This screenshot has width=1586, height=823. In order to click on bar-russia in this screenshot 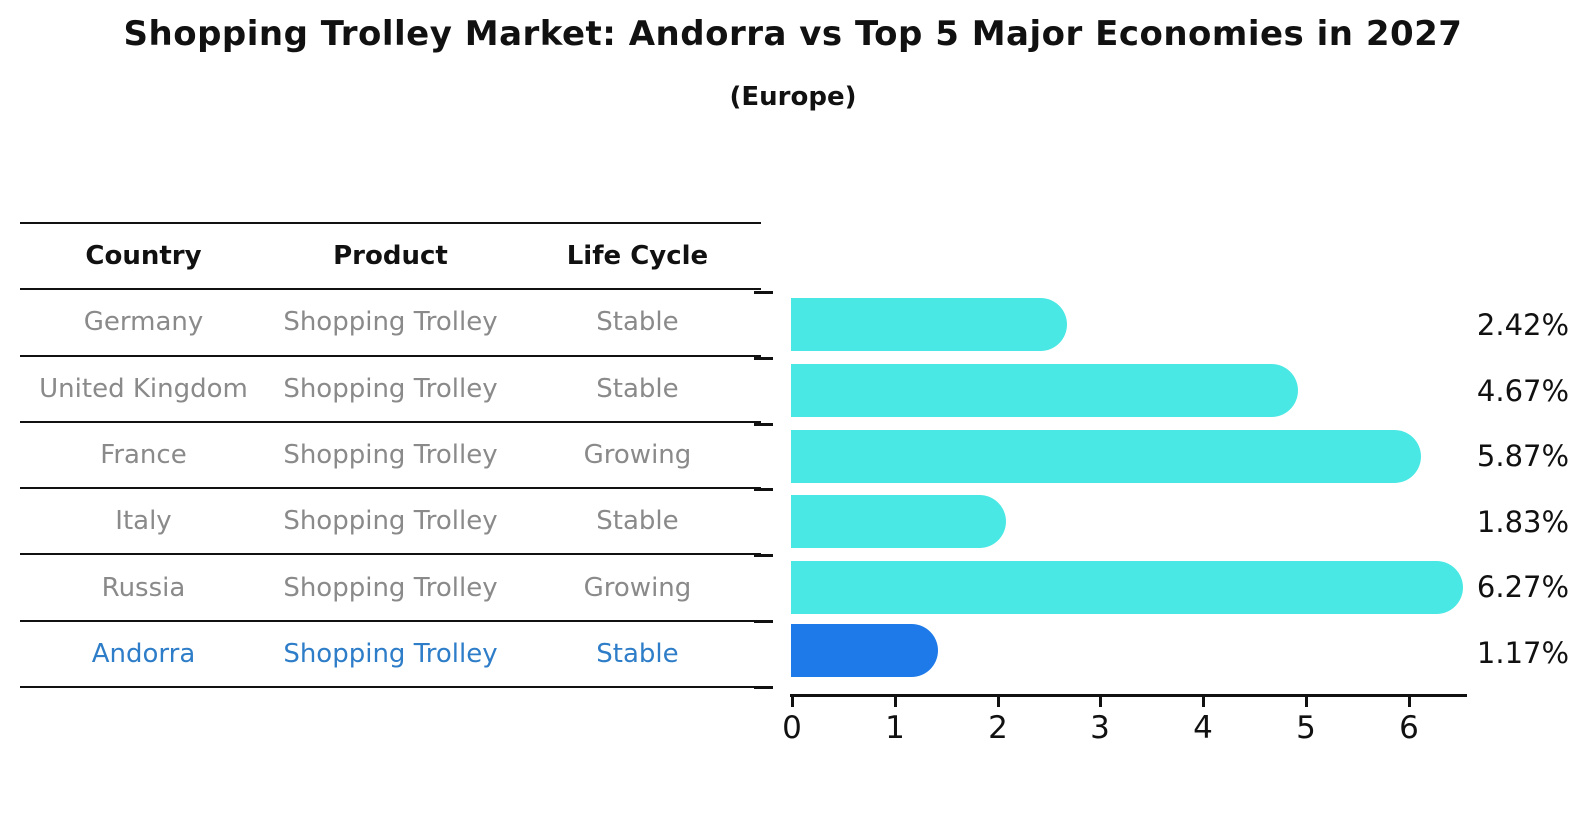, I will do `click(1127, 587)`.